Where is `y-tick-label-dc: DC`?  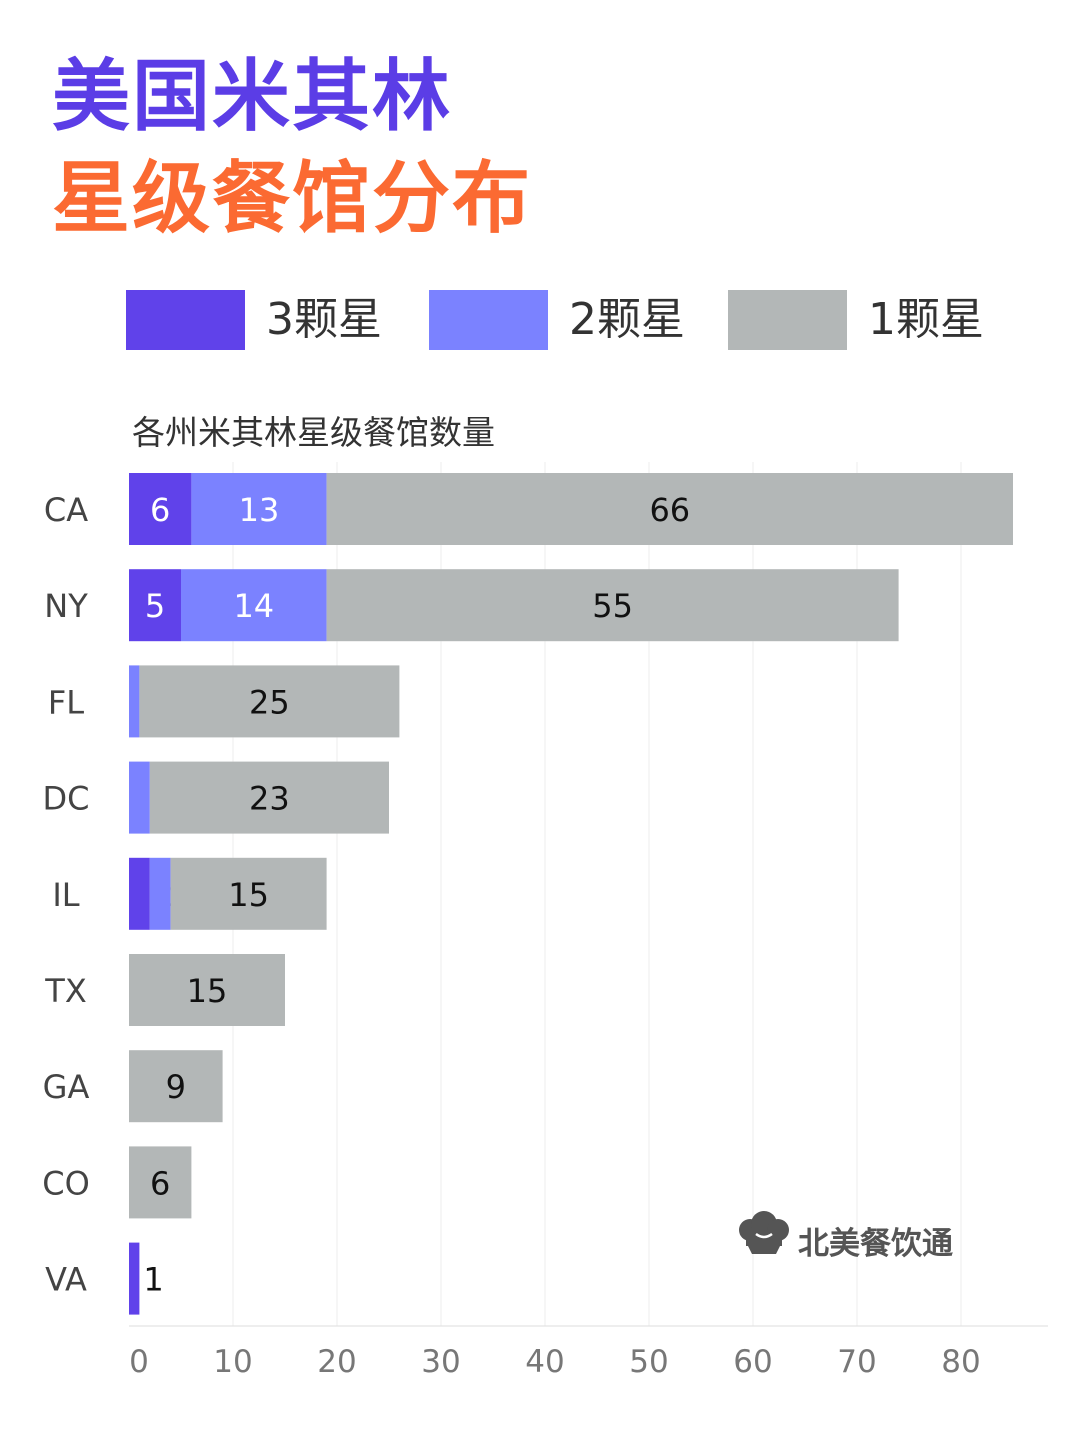 y-tick-label-dc: DC is located at coordinates (66, 799).